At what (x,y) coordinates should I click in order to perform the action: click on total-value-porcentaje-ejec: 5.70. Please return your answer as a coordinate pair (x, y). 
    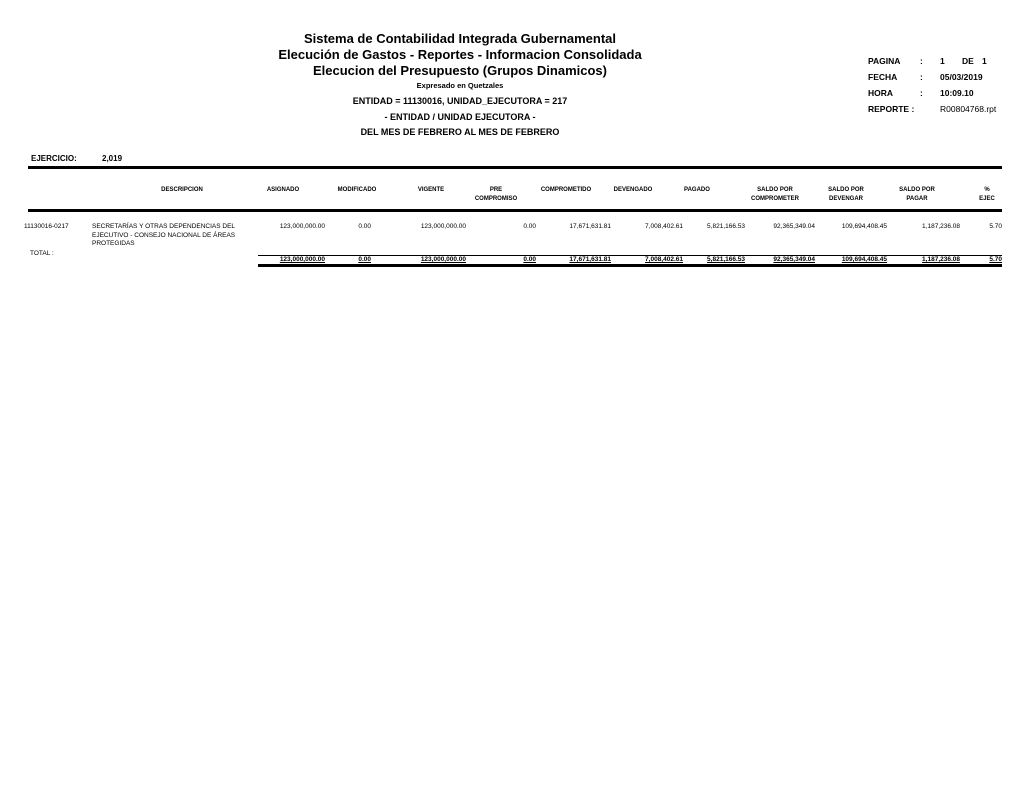
    Looking at the image, I should click on (995, 259).